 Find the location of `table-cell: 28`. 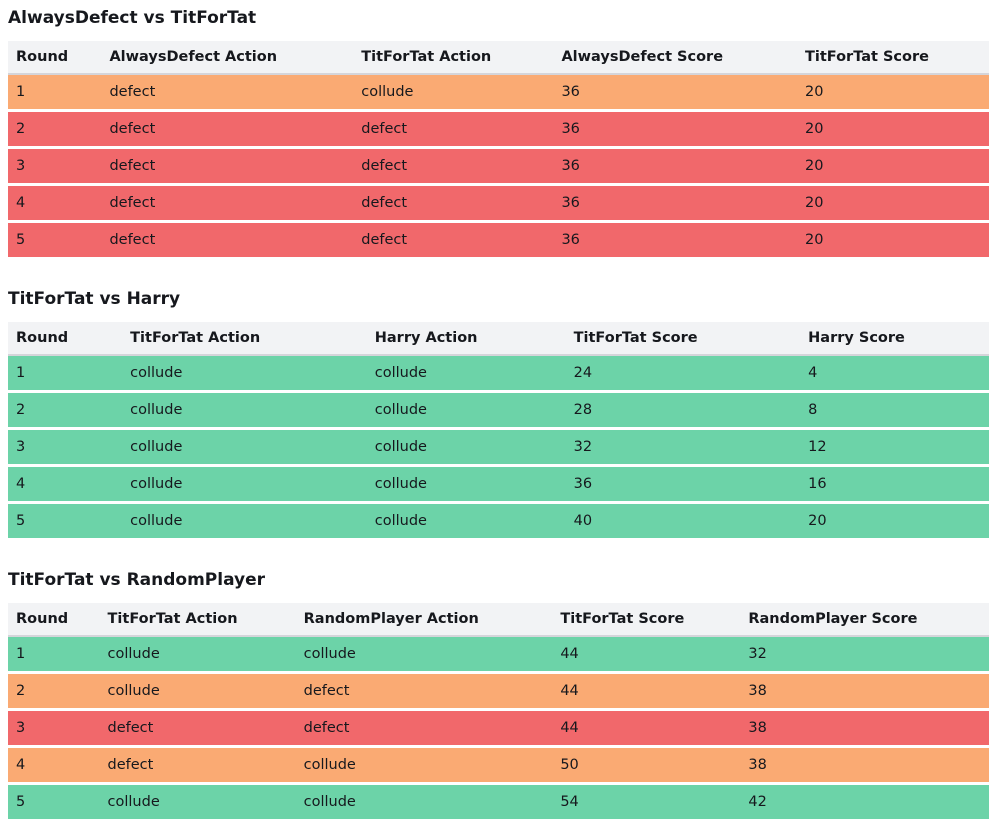

table-cell: 28 is located at coordinates (683, 411).